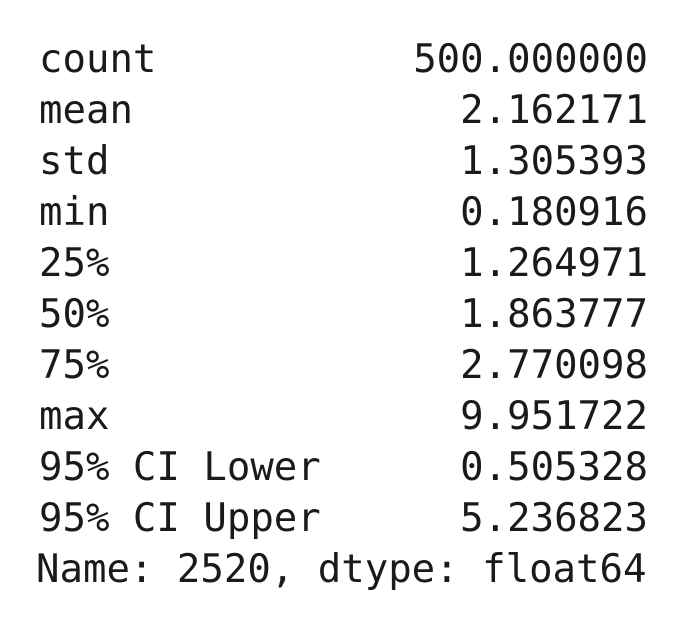 The image size is (698, 628). Describe the element at coordinates (342, 416) in the screenshot. I see `stat-row-max: max 9.951722` at that location.